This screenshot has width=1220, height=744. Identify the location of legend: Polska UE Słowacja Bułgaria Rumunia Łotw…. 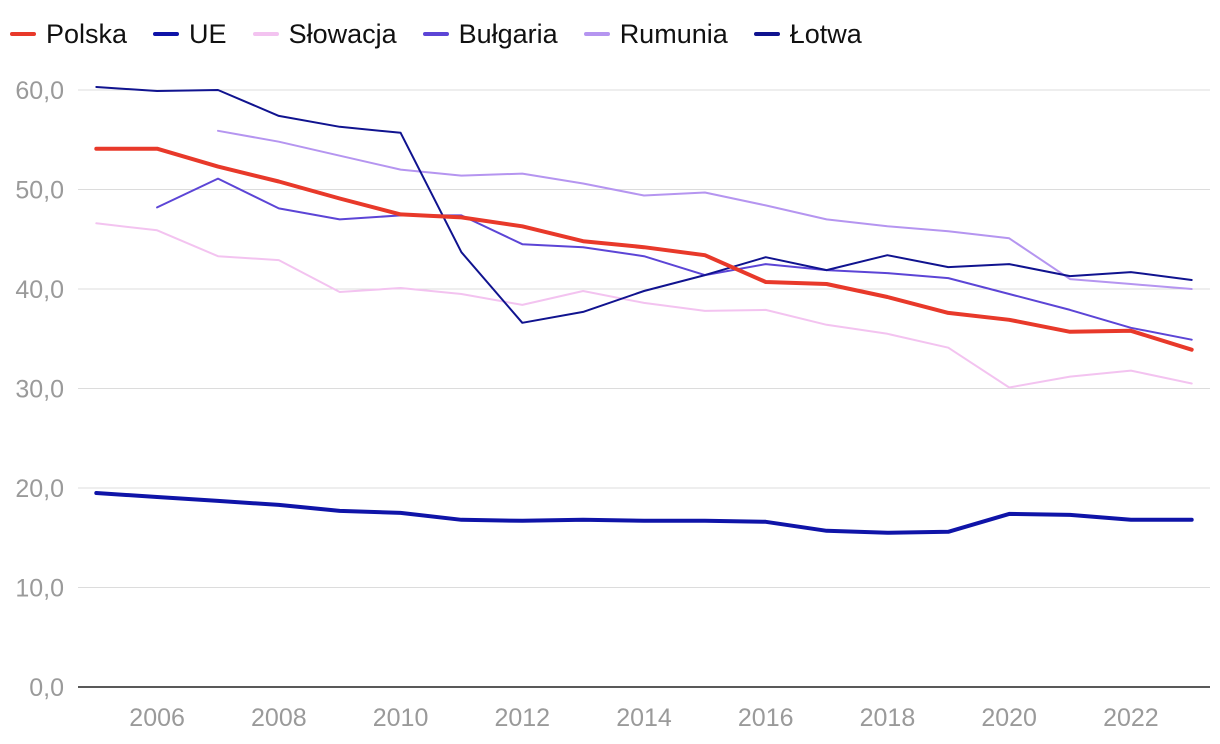
(449, 34).